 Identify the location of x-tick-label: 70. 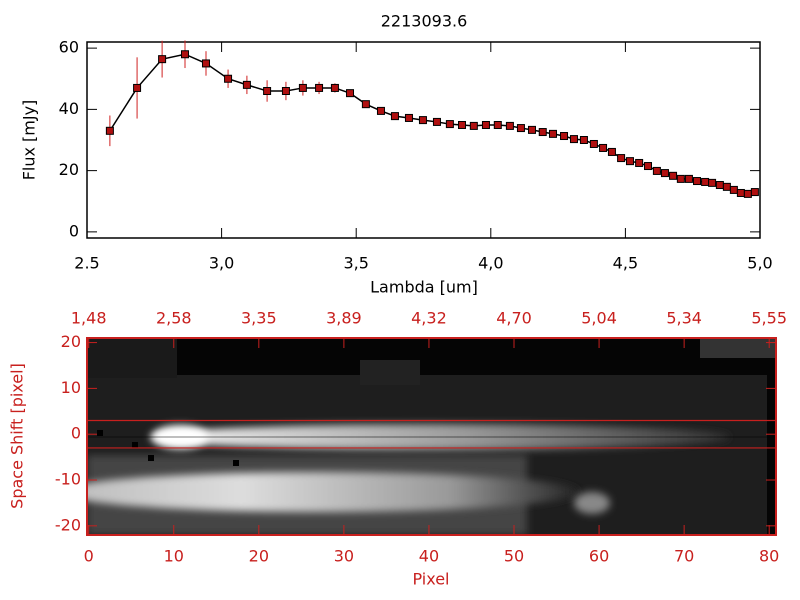
(684, 556).